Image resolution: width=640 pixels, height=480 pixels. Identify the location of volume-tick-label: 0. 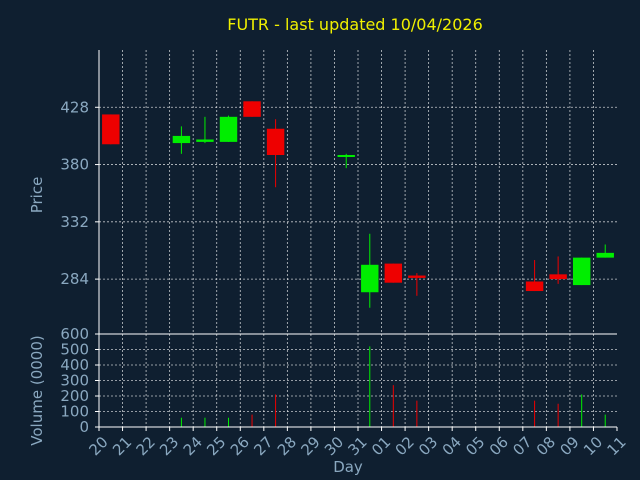
(84, 427).